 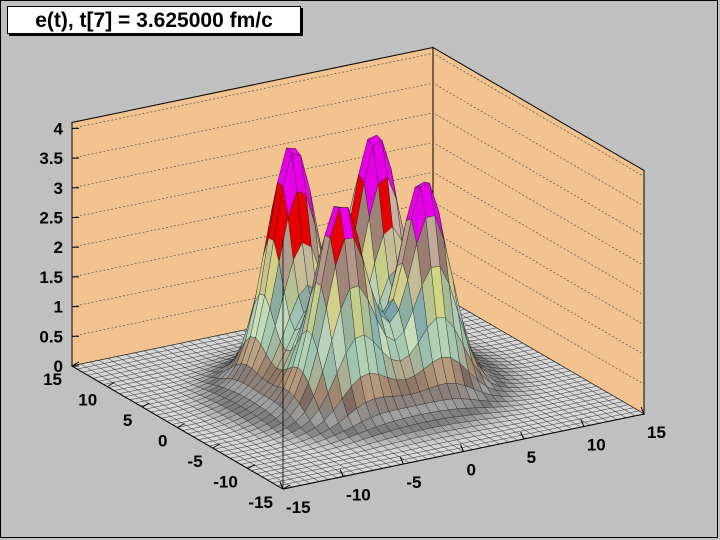 What do you see at coordinates (52, 379) in the screenshot?
I see `y-tick-label: 15` at bounding box center [52, 379].